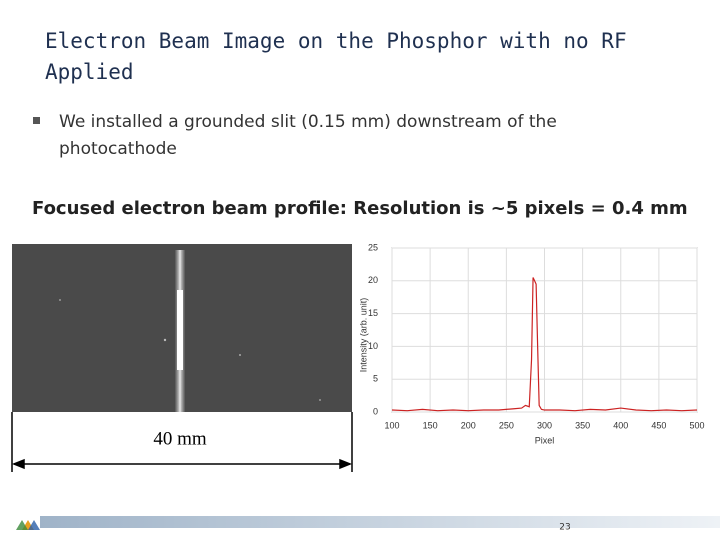 Image resolution: width=720 pixels, height=540 pixels. Describe the element at coordinates (368, 523) in the screenshot. I see `footer` at that location.